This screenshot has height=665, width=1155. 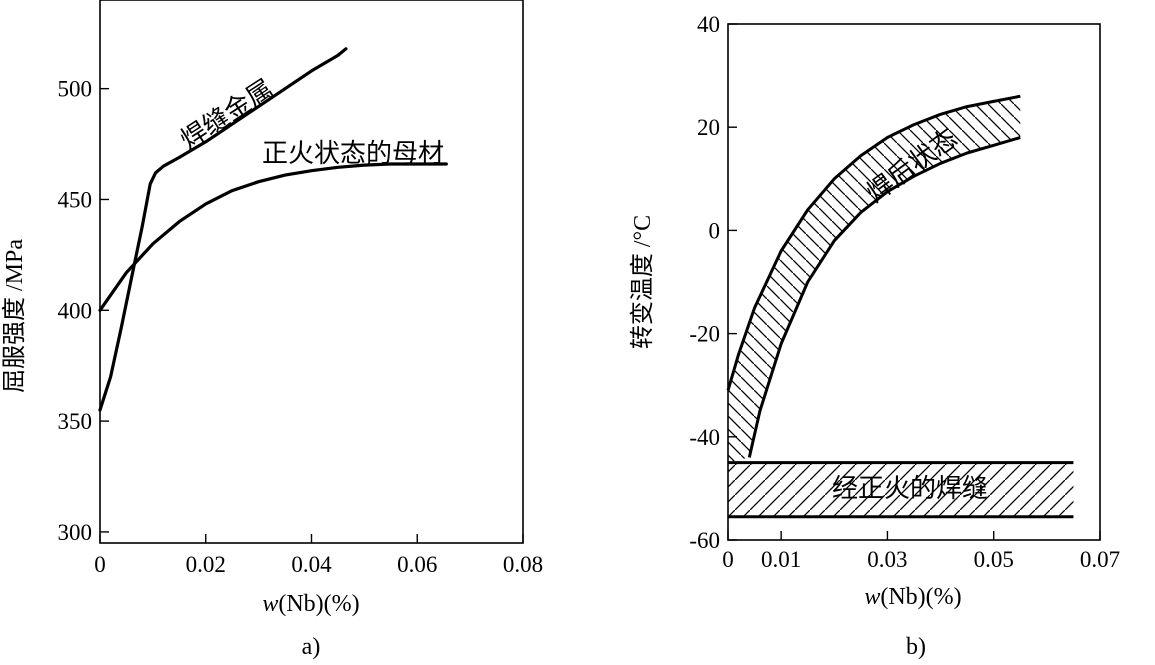 What do you see at coordinates (920, 597) in the screenshot?
I see `chart-b-x-axis-rest: (Nb)(%)` at bounding box center [920, 597].